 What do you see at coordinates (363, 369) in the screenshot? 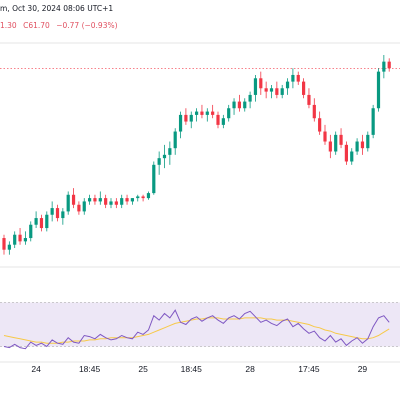
I see `x-tick-label: 29` at bounding box center [363, 369].